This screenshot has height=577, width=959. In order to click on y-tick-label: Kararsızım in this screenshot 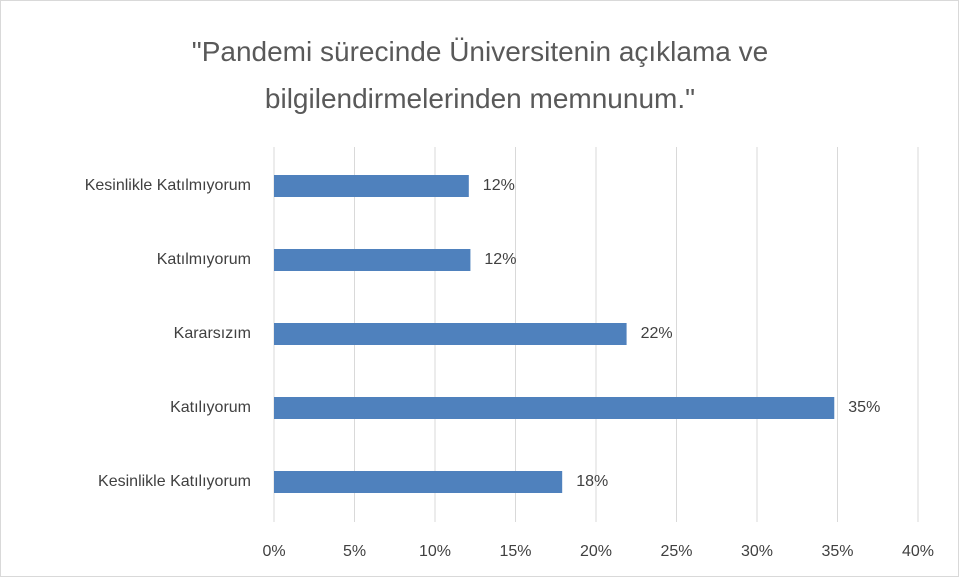, I will do `click(212, 333)`.